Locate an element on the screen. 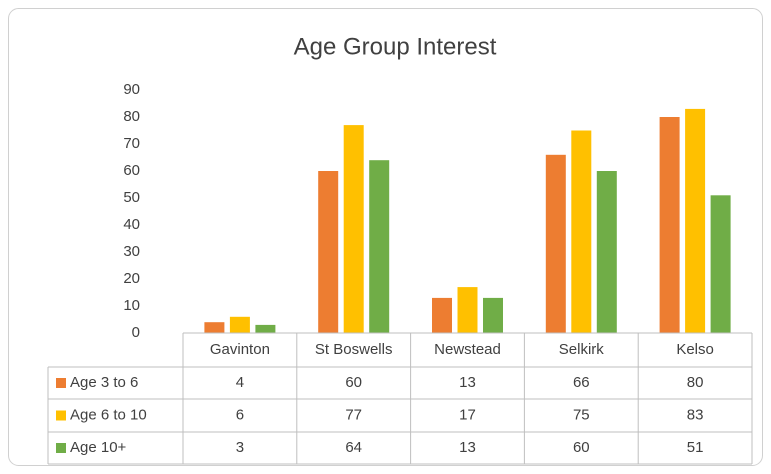 The image size is (771, 474). y-tick-label: 60 is located at coordinates (131, 170).